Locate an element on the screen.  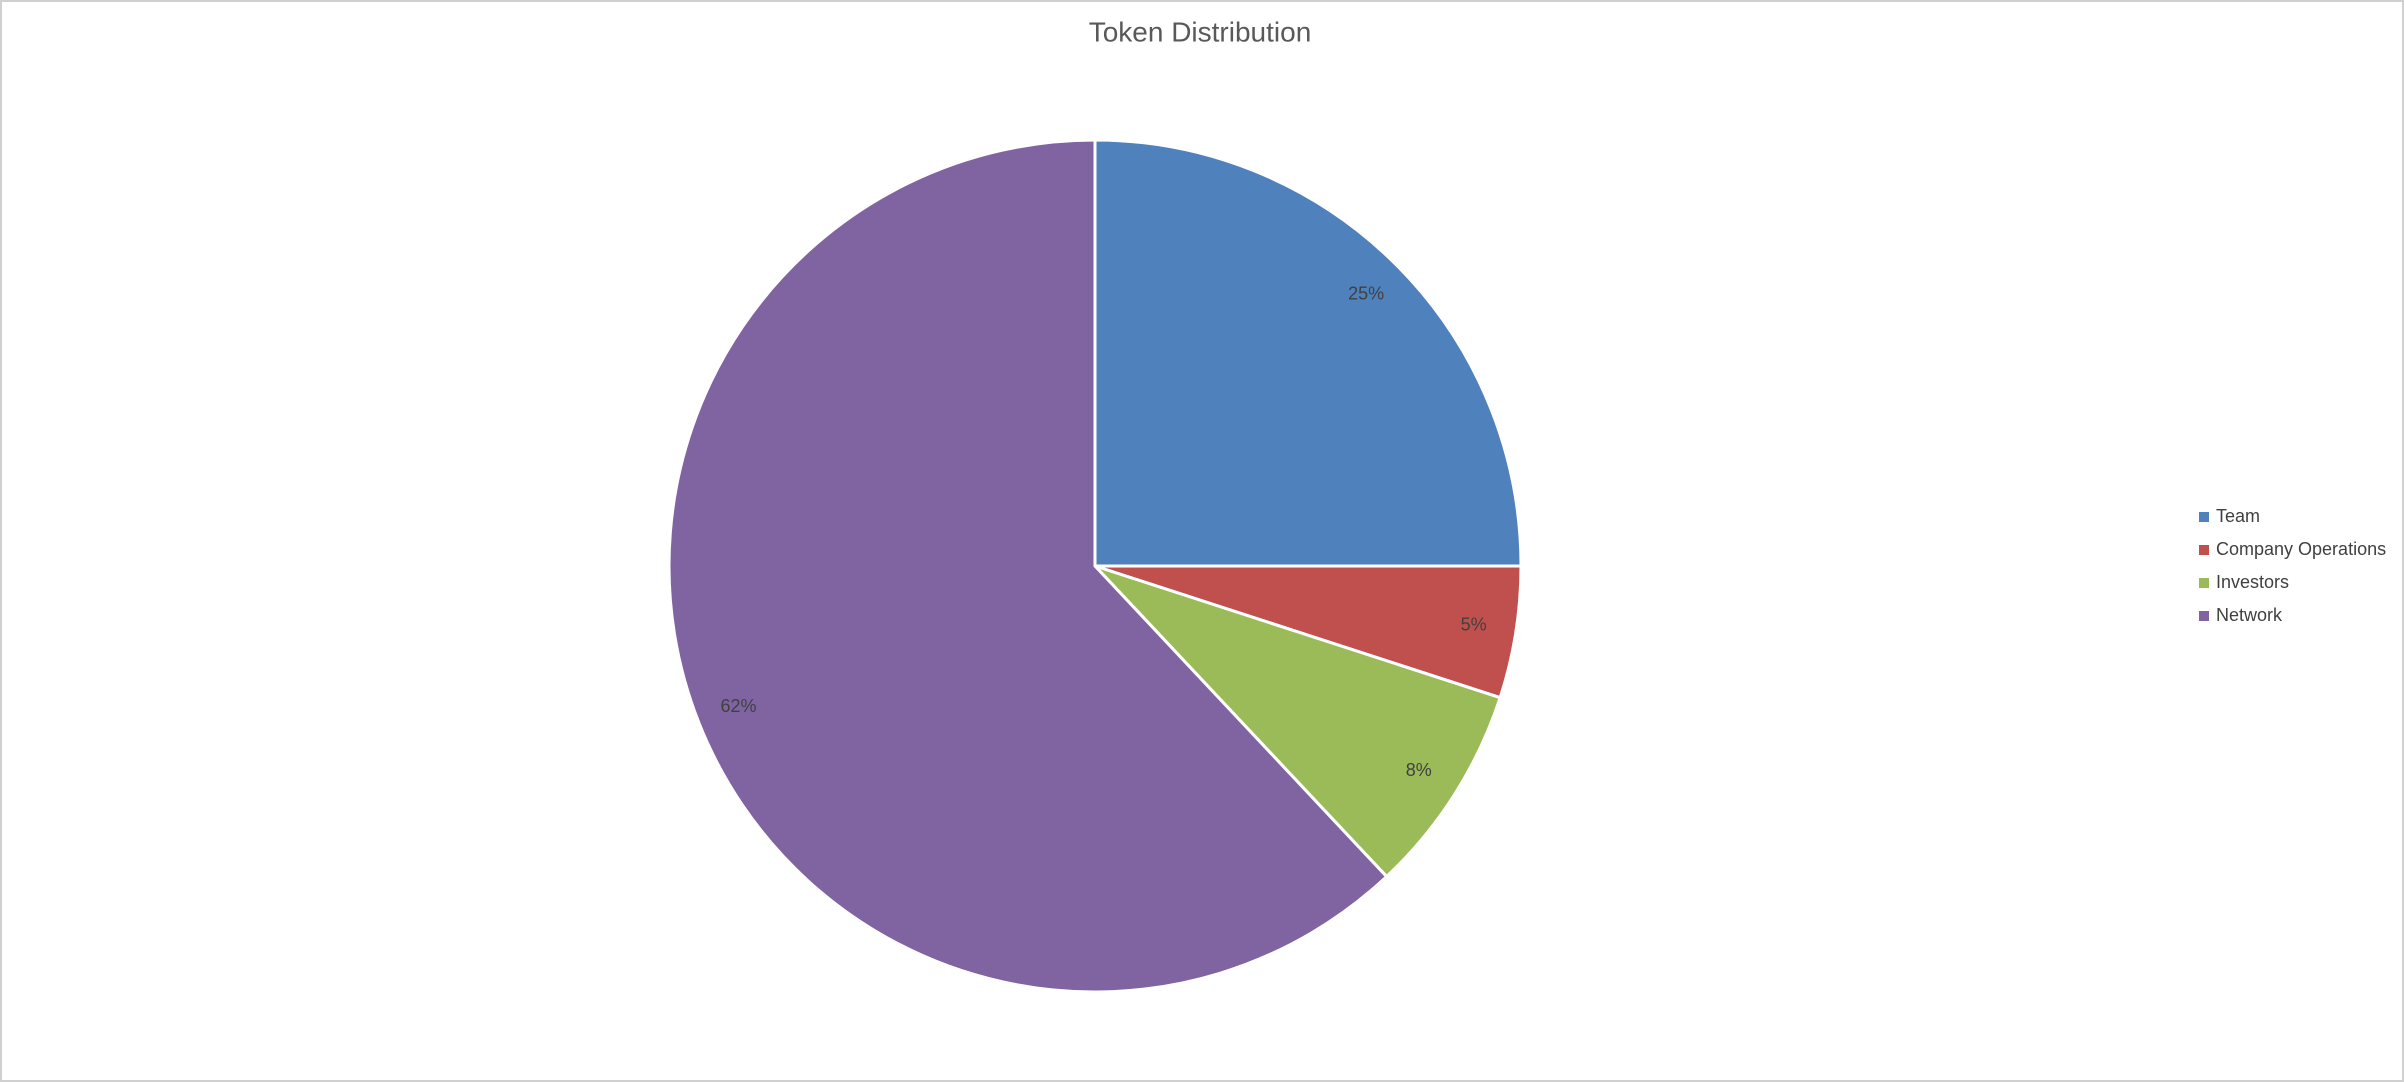
data-label: 5% is located at coordinates (1474, 625).